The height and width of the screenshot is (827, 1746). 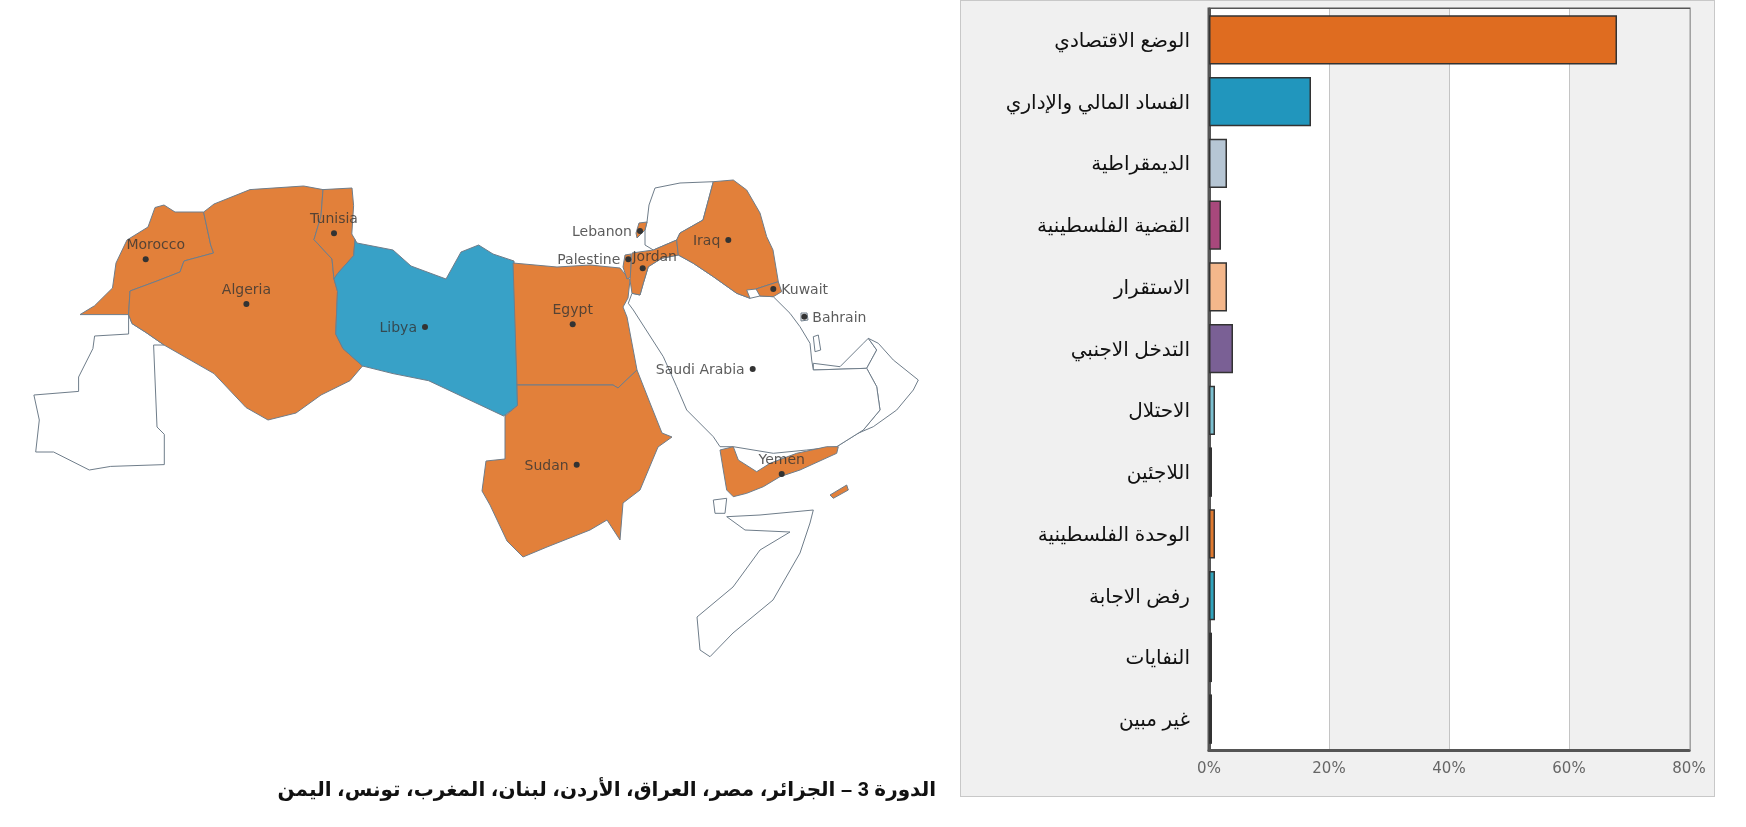 What do you see at coordinates (1209, 767) in the screenshot?
I see `x-tick-label: 0%` at bounding box center [1209, 767].